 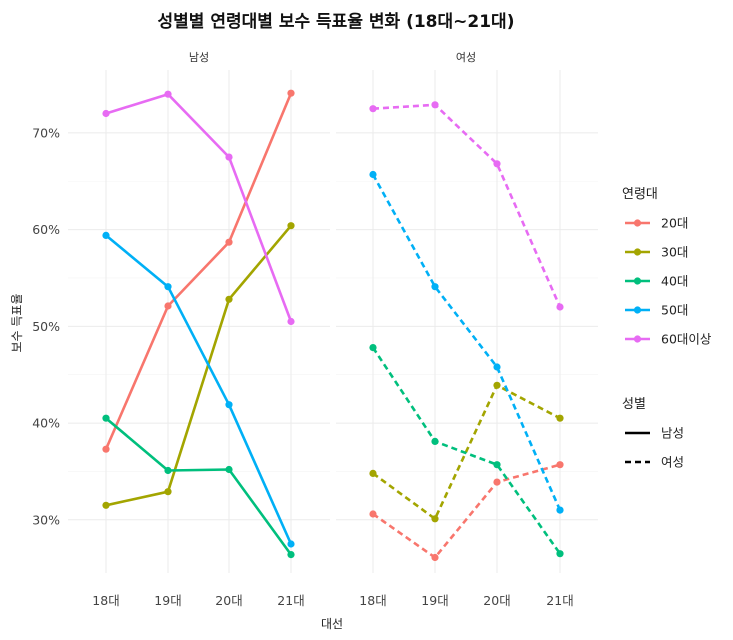 I want to click on y-tick-label: 50%, so click(x=46, y=326).